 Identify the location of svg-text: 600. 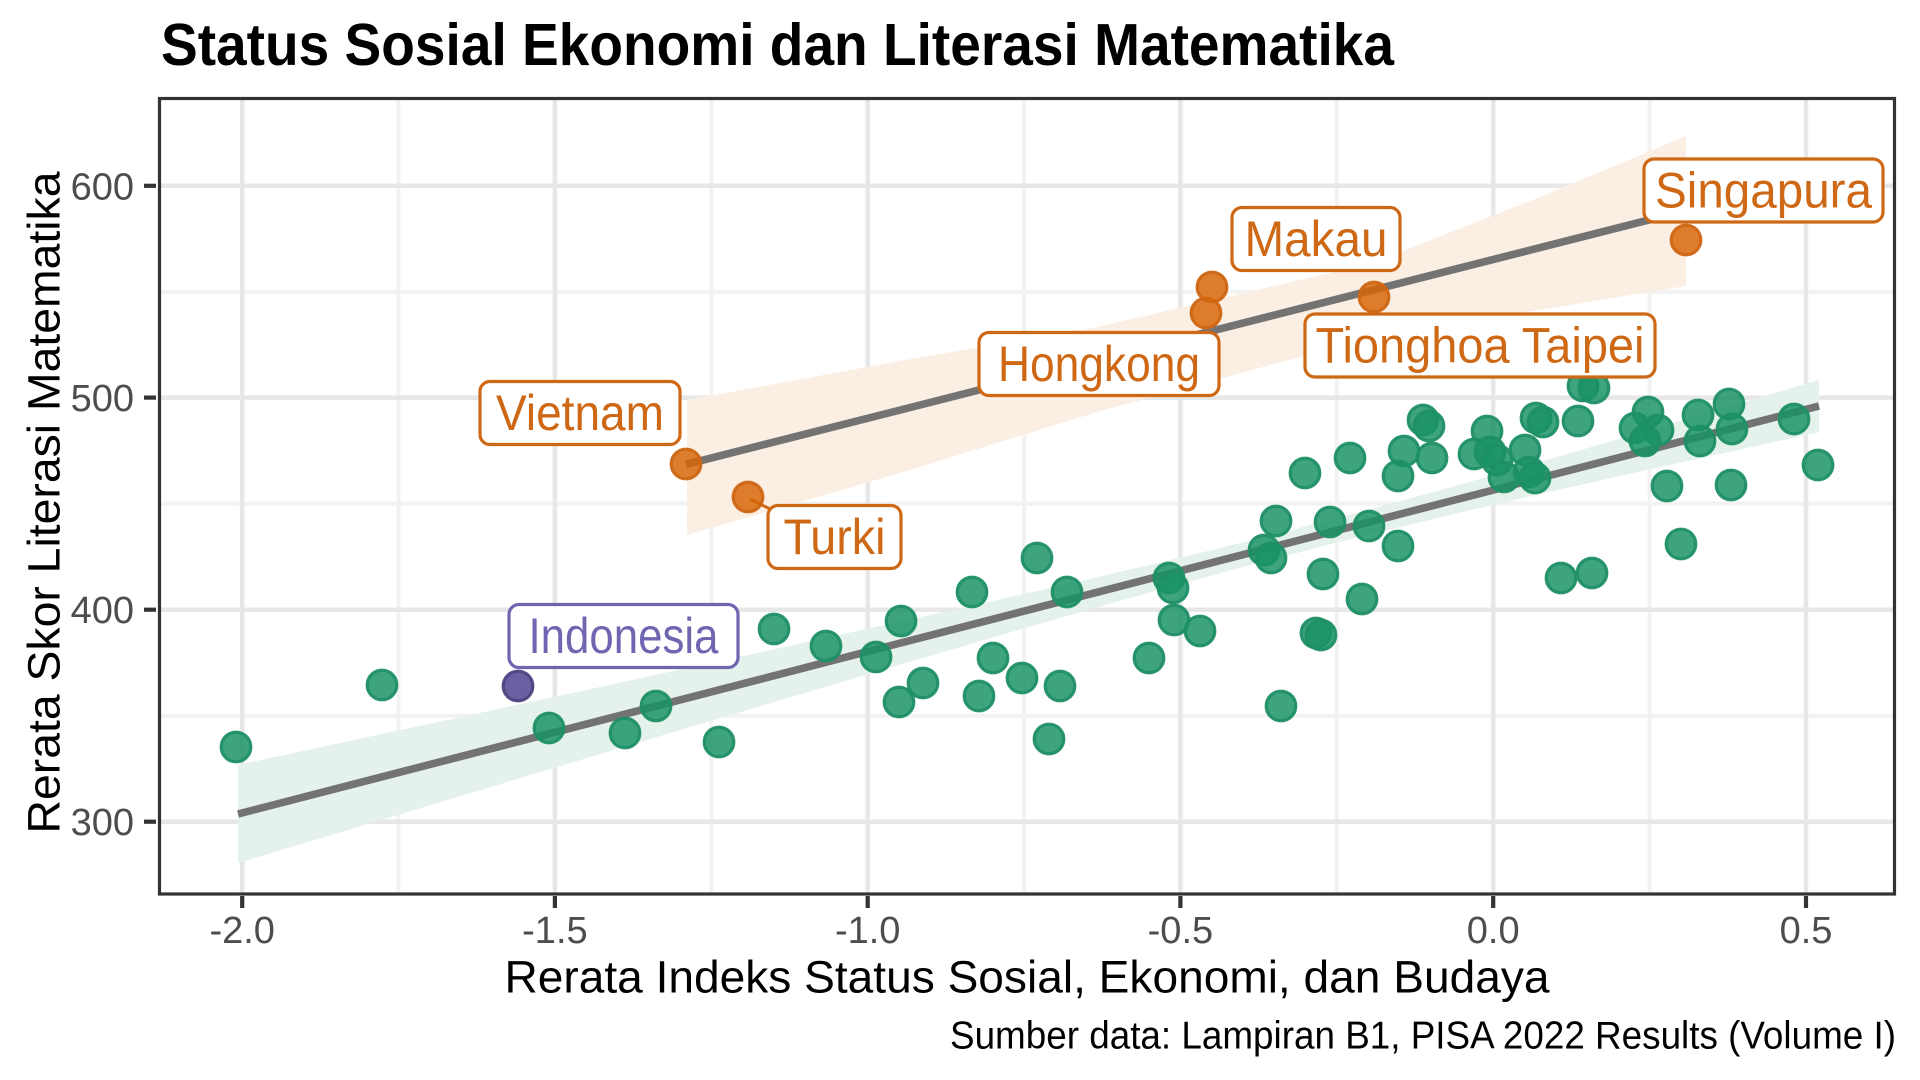
(102, 187).